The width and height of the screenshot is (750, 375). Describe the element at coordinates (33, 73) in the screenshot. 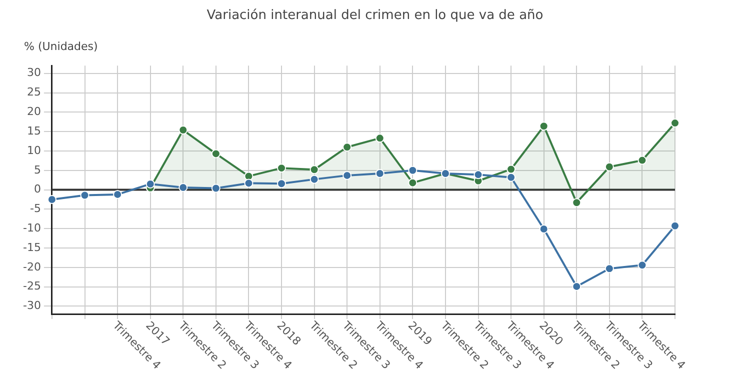

I see `y-tick-label: 30` at that location.